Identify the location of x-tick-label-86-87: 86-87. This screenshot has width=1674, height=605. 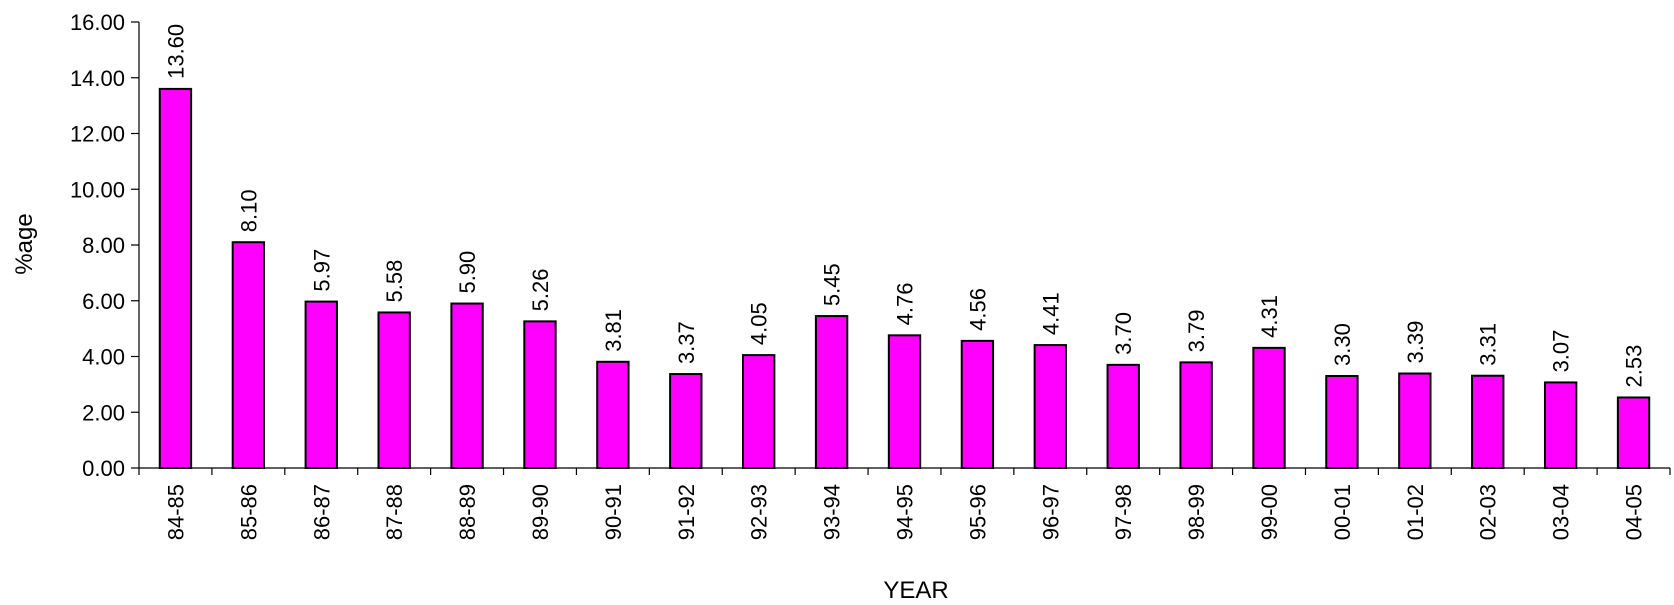
(321, 512).